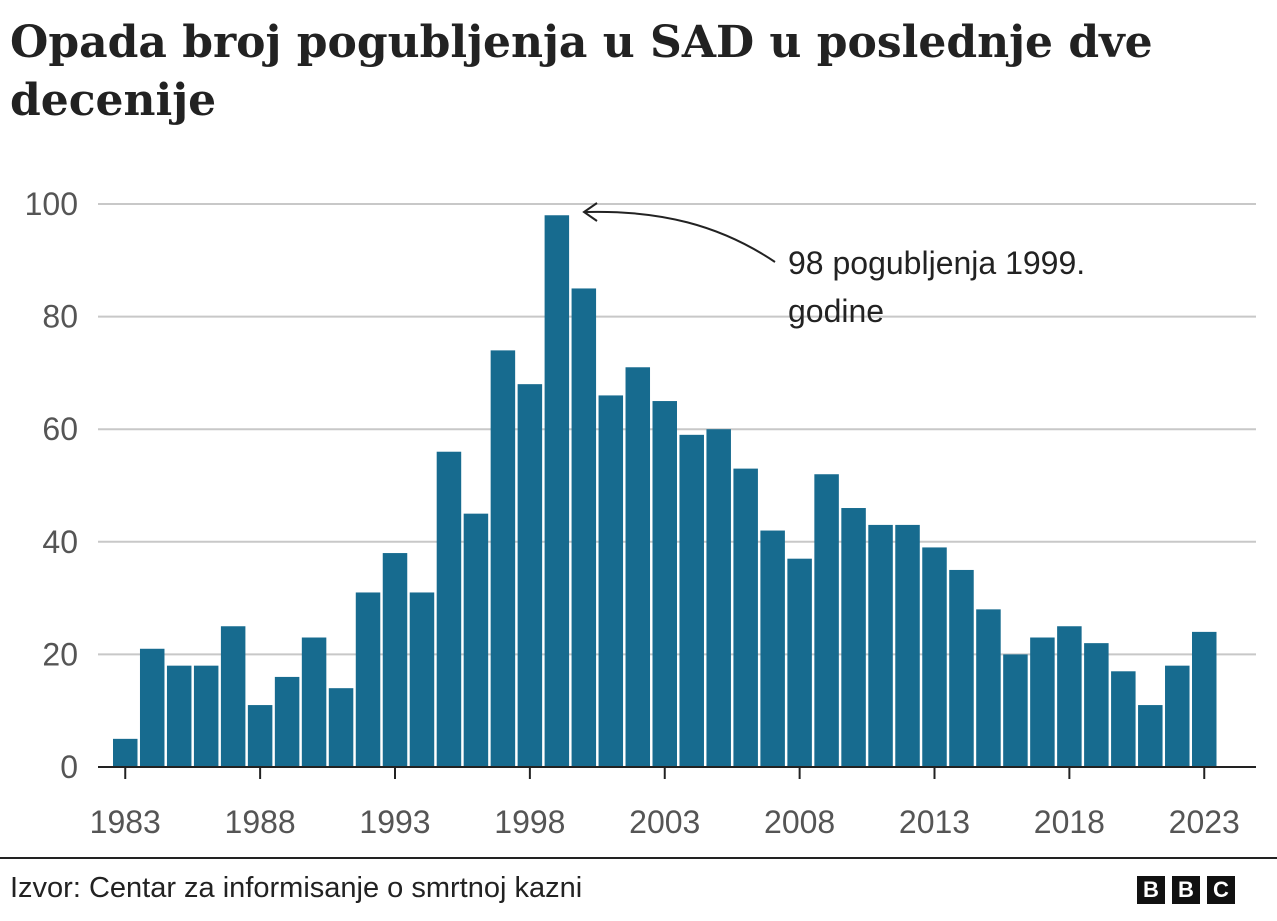 This screenshot has width=1277, height=921. I want to click on x-tick-label: 1993, so click(394, 822).